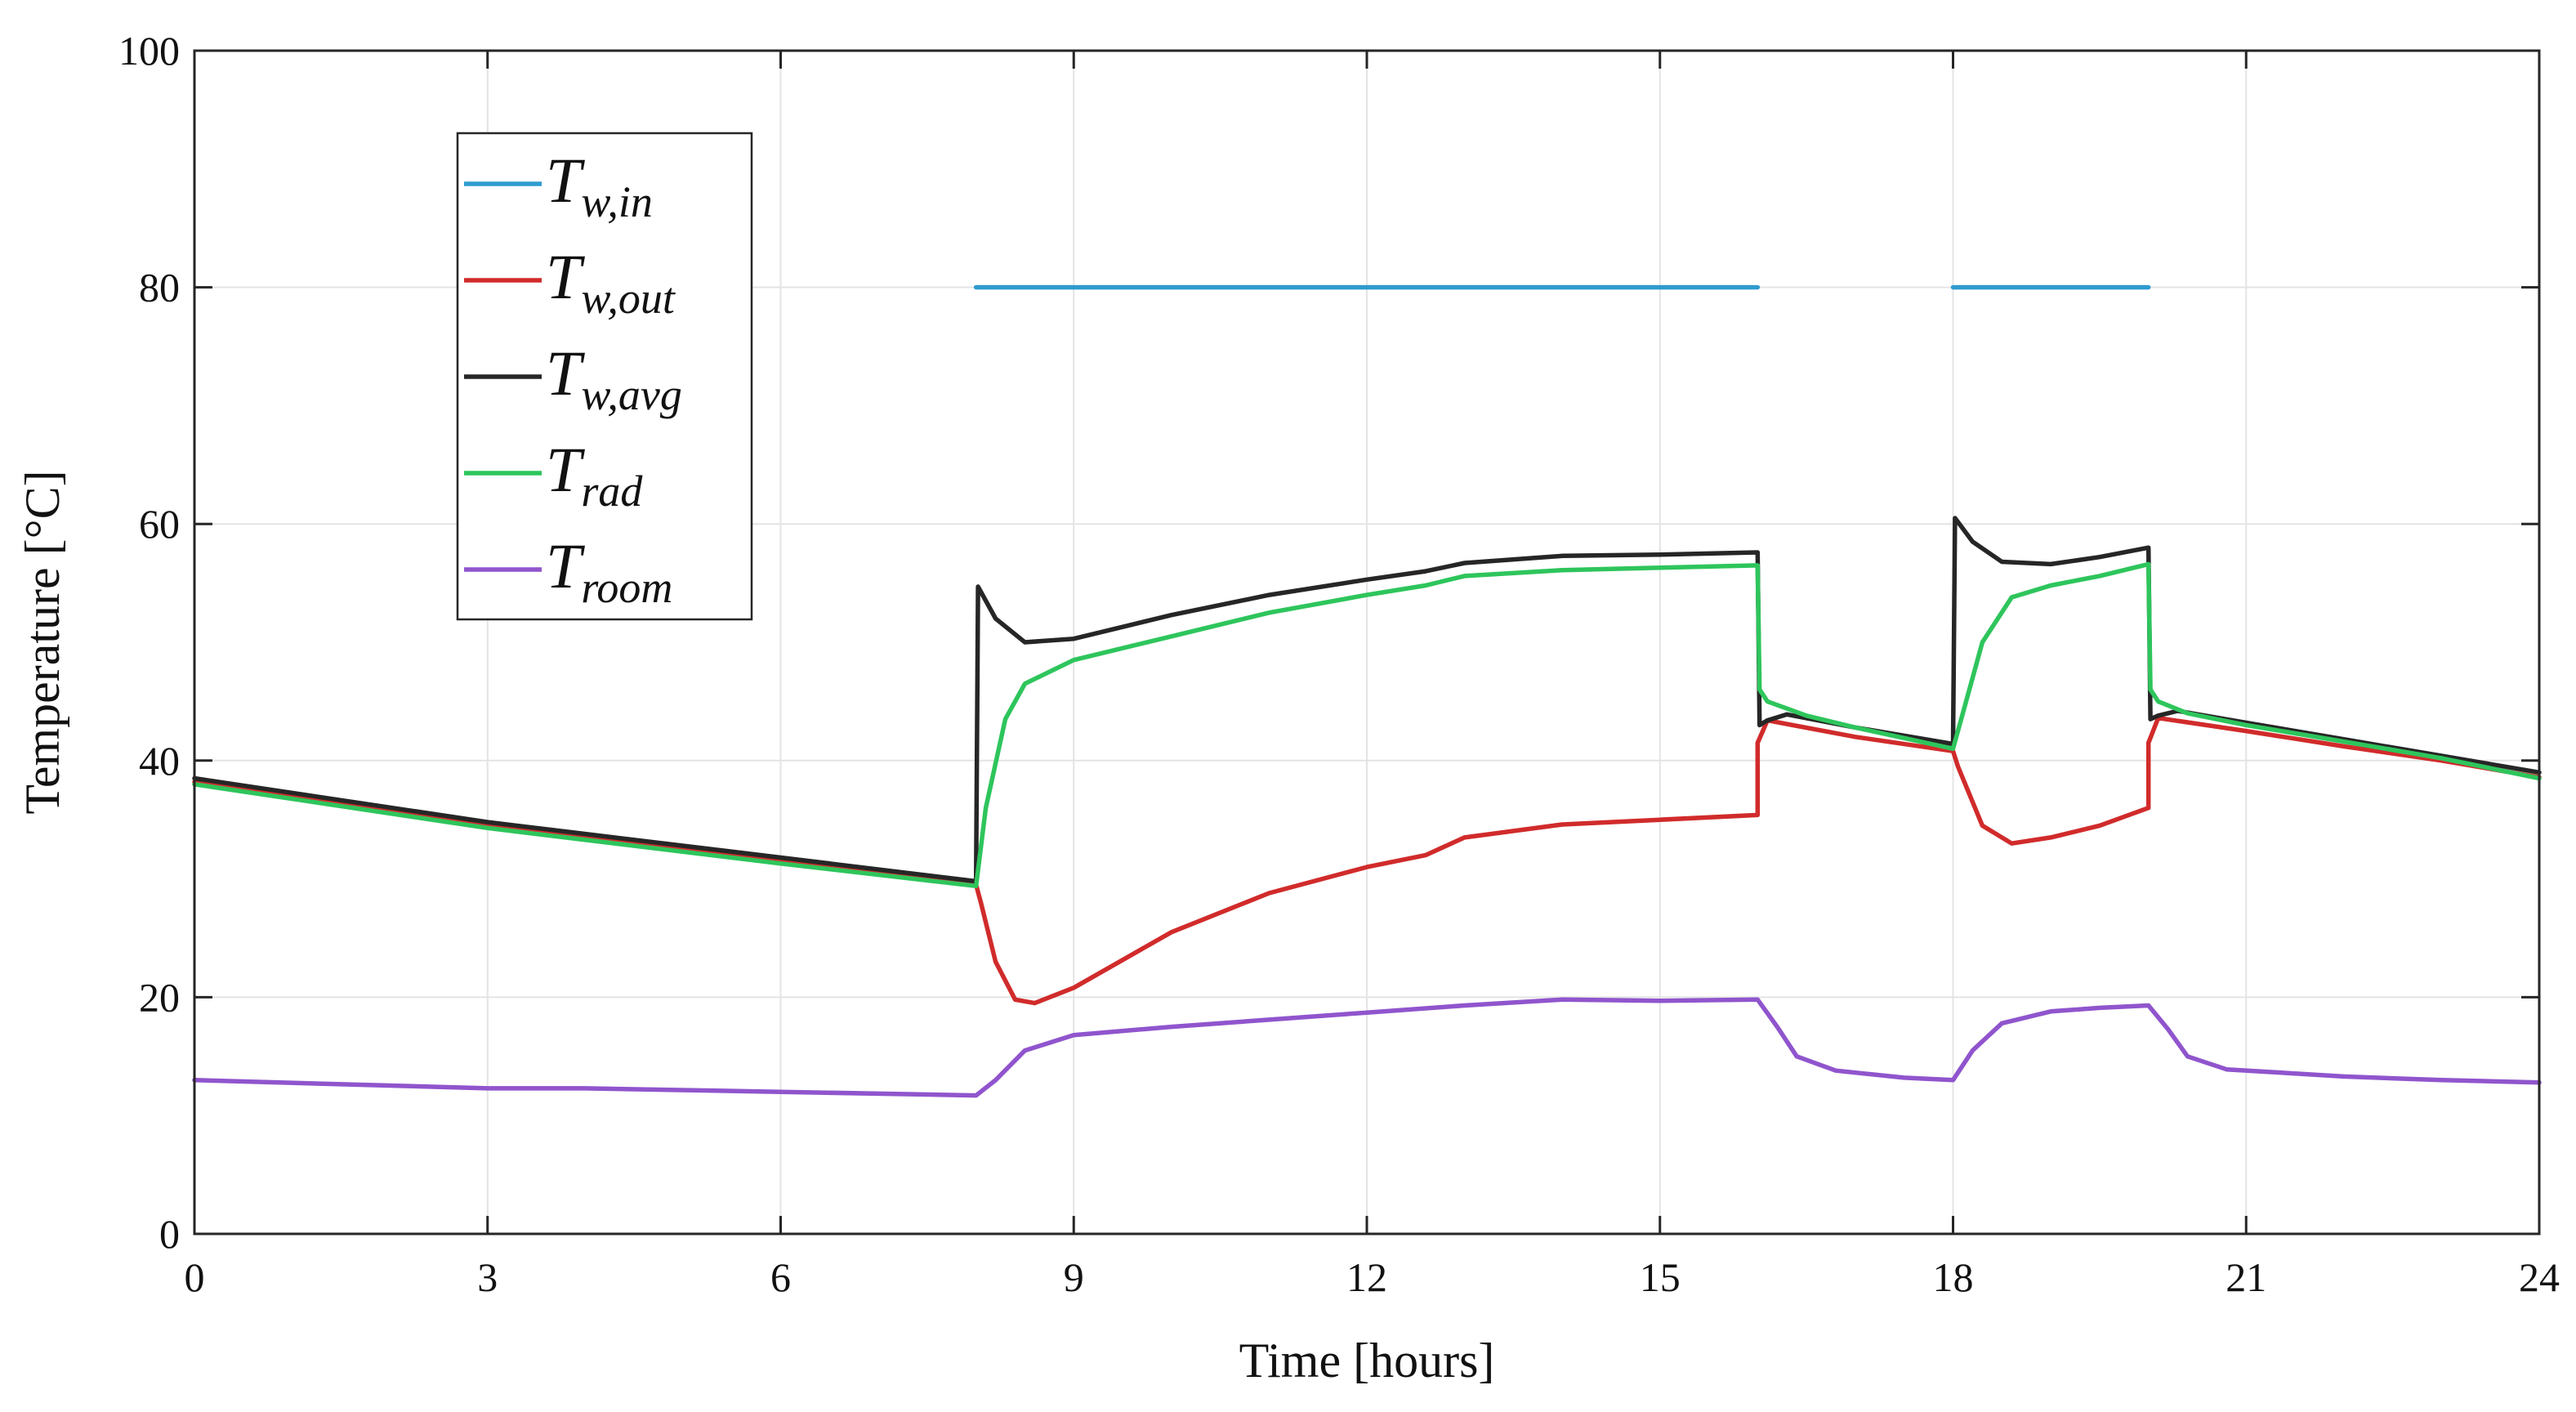  Describe the element at coordinates (1367, 1360) in the screenshot. I see `x-axis-title: Time [hours]` at that location.